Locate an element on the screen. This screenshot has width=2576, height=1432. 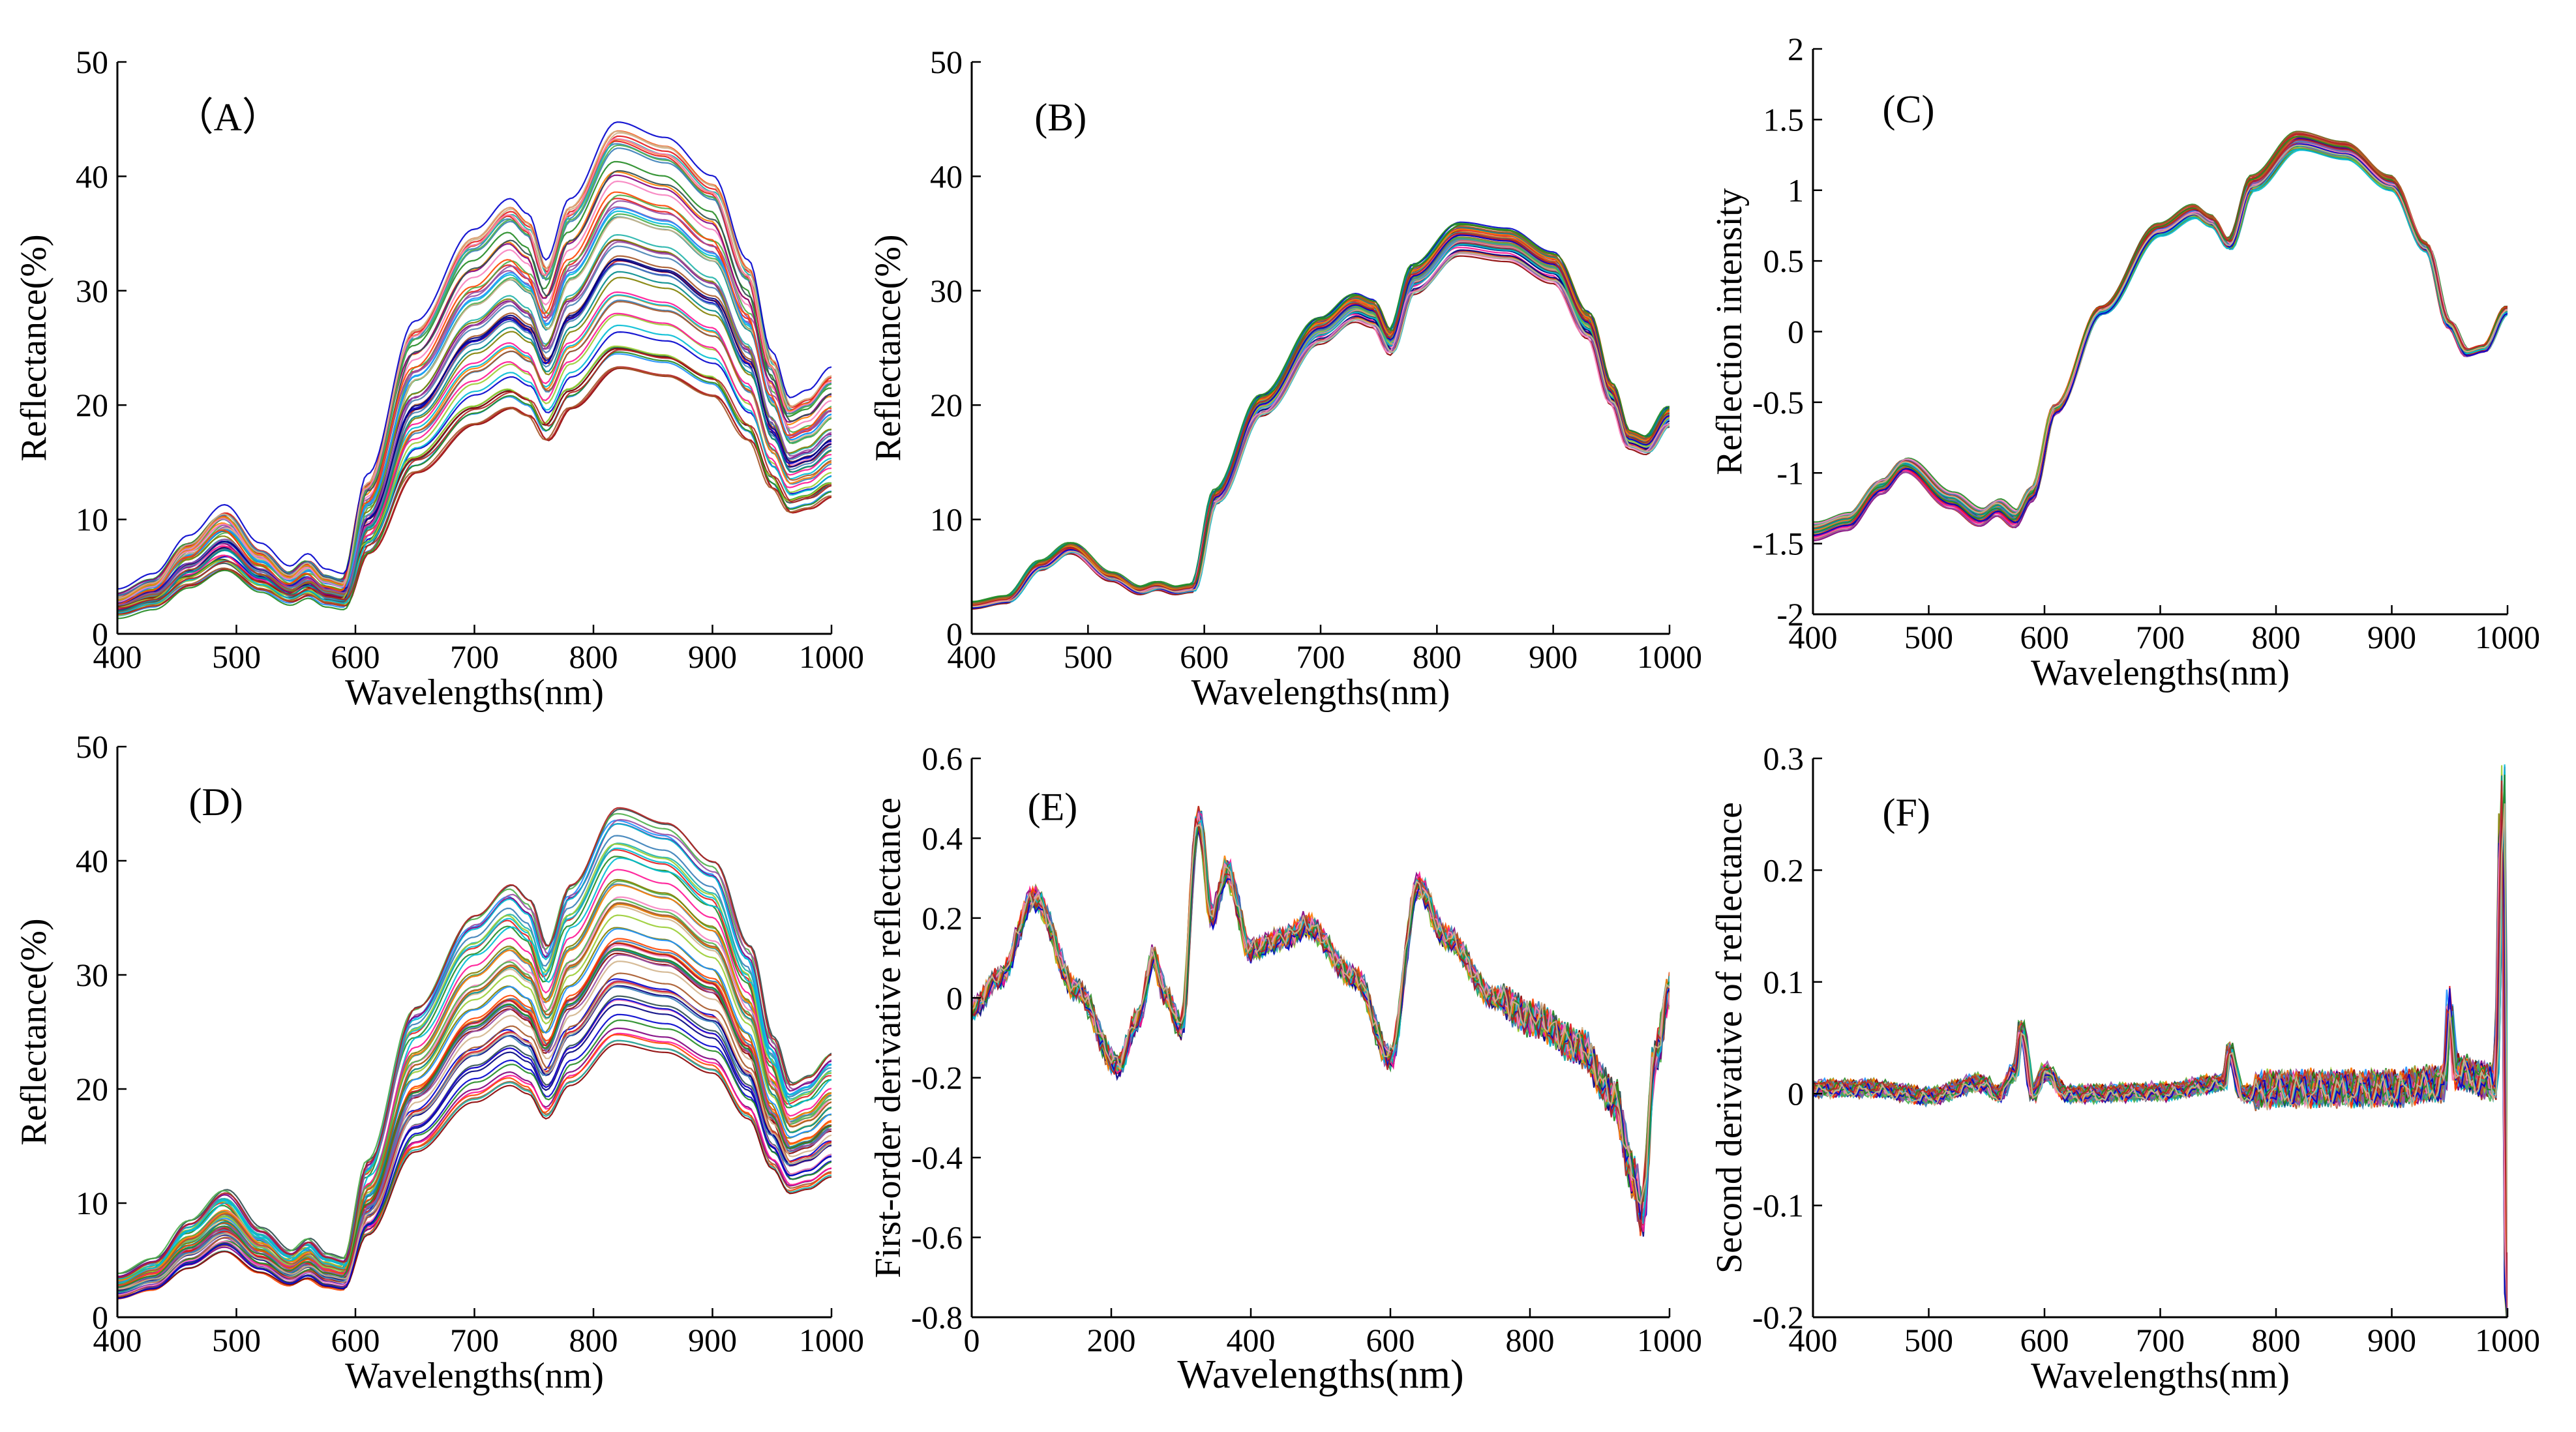
x-tick-label: 500 is located at coordinates (236, 1340).